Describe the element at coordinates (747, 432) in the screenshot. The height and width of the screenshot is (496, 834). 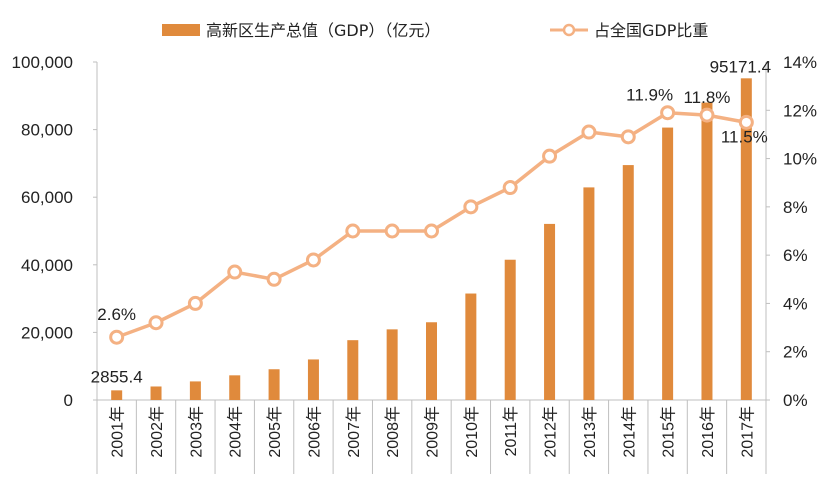
I see `x-tick-label: 2017年` at that location.